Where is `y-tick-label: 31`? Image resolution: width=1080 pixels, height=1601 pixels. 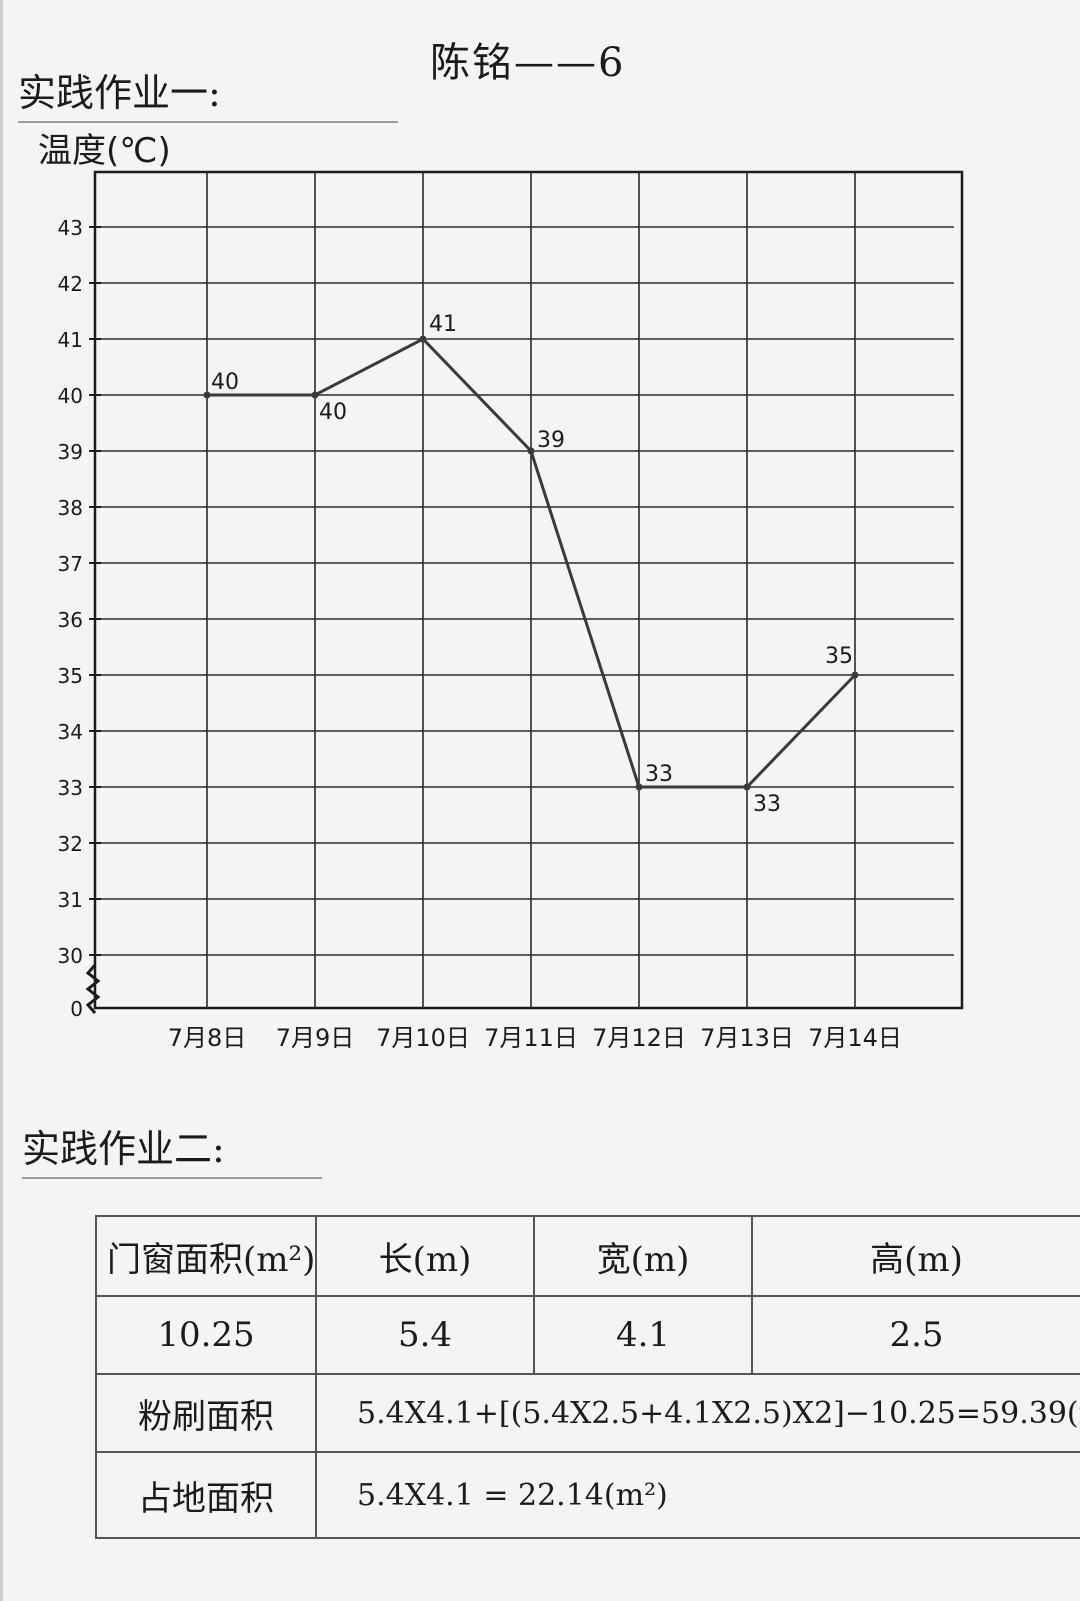
y-tick-label: 31 is located at coordinates (70, 900).